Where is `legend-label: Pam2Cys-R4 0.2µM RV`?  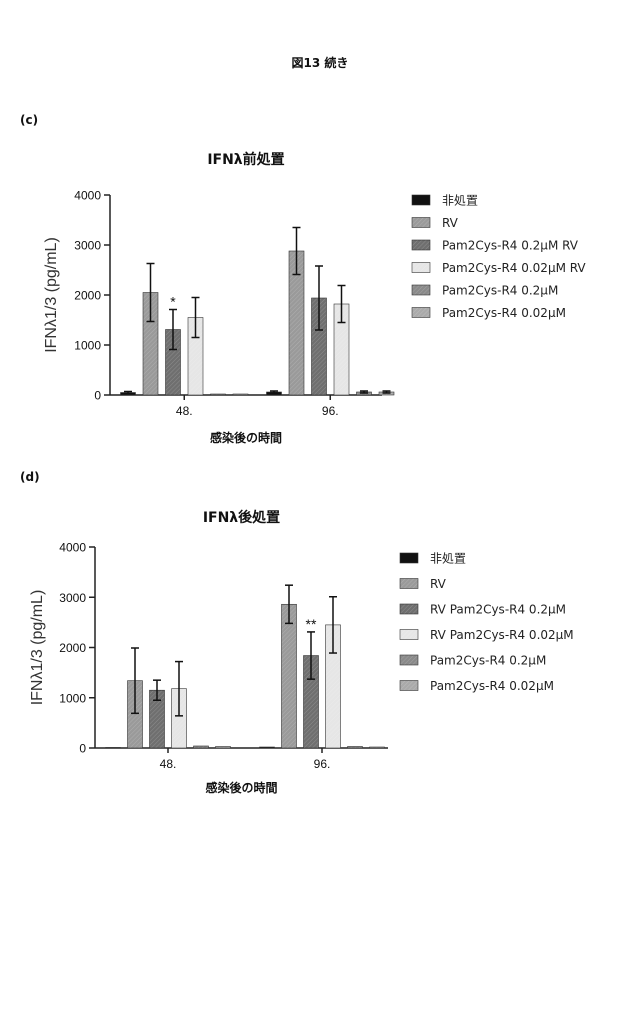 legend-label: Pam2Cys-R4 0.2µM RV is located at coordinates (510, 246).